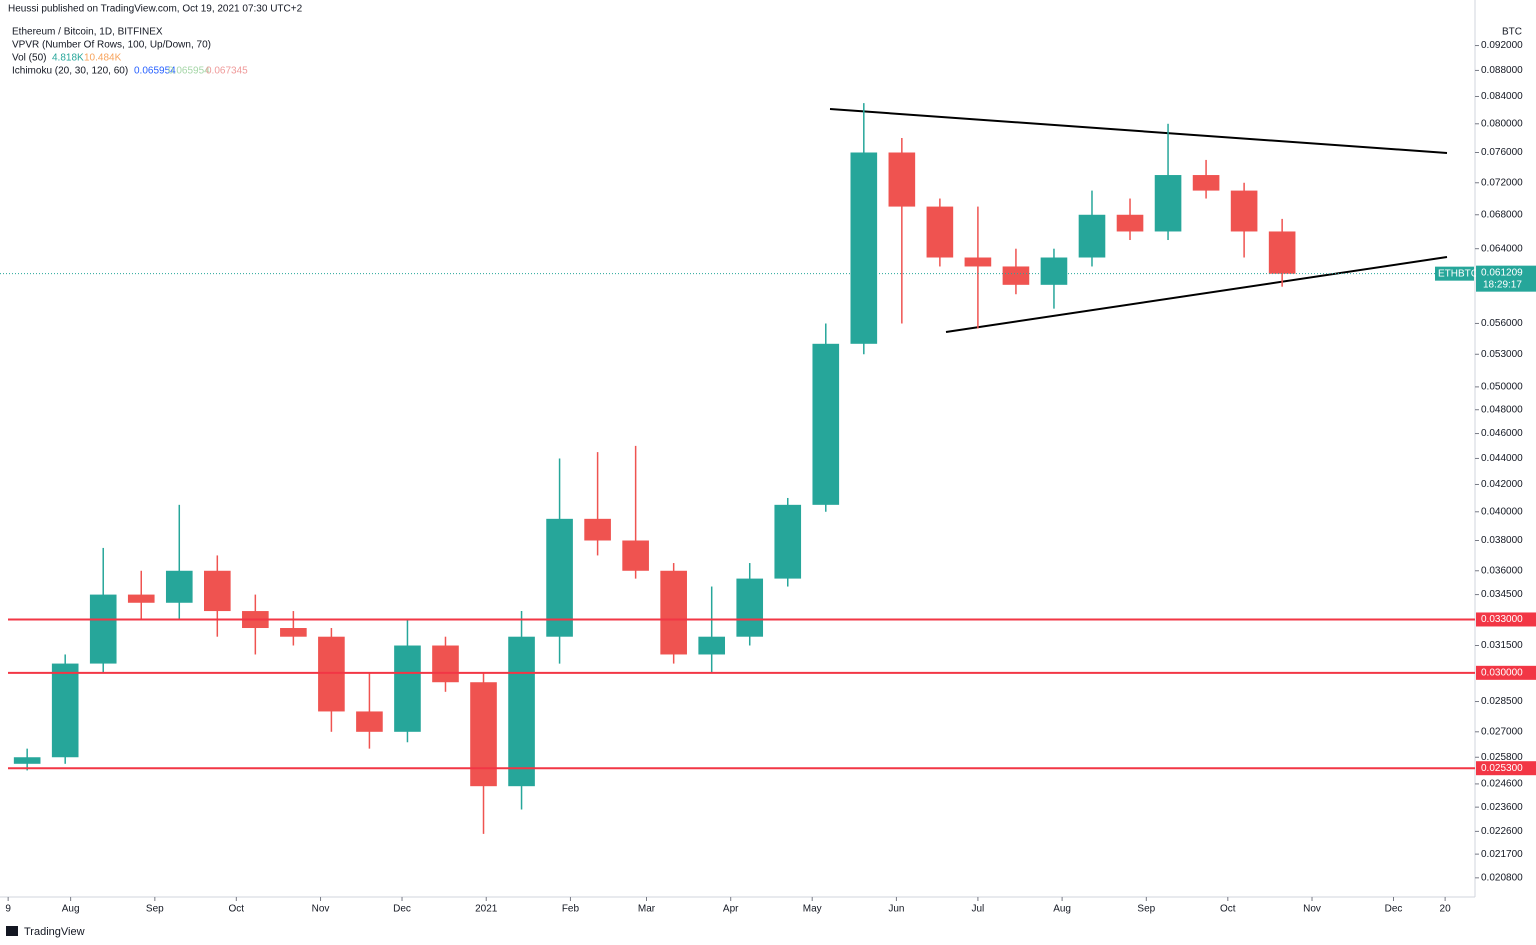 Image resolution: width=1536 pixels, height=945 pixels. I want to click on x-tick-label: Mar, so click(647, 909).